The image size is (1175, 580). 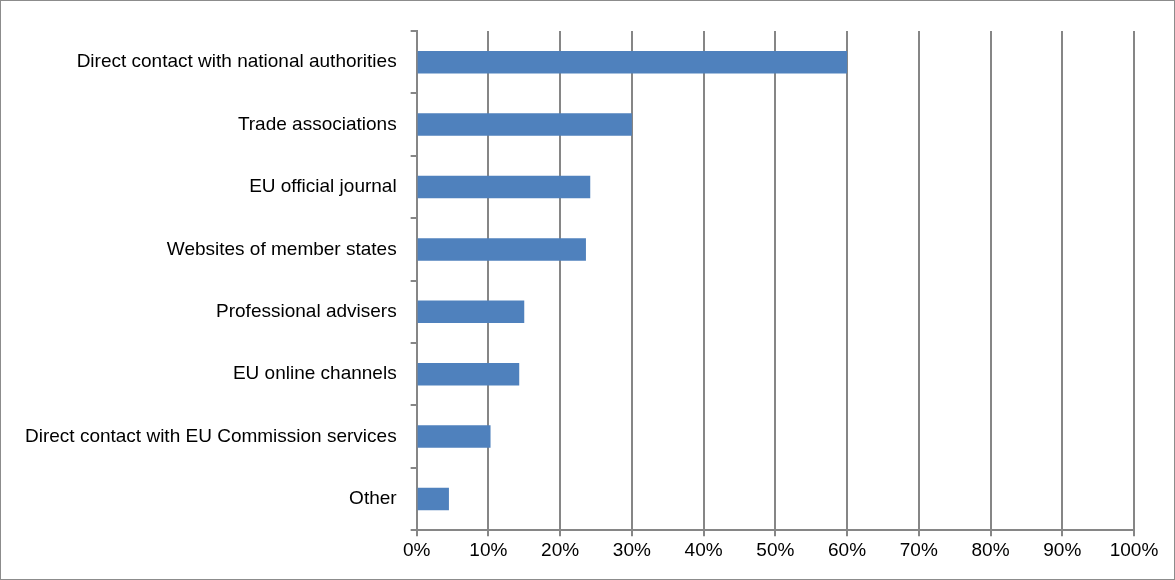 What do you see at coordinates (703, 549) in the screenshot?
I see `x-tick-label: 40%` at bounding box center [703, 549].